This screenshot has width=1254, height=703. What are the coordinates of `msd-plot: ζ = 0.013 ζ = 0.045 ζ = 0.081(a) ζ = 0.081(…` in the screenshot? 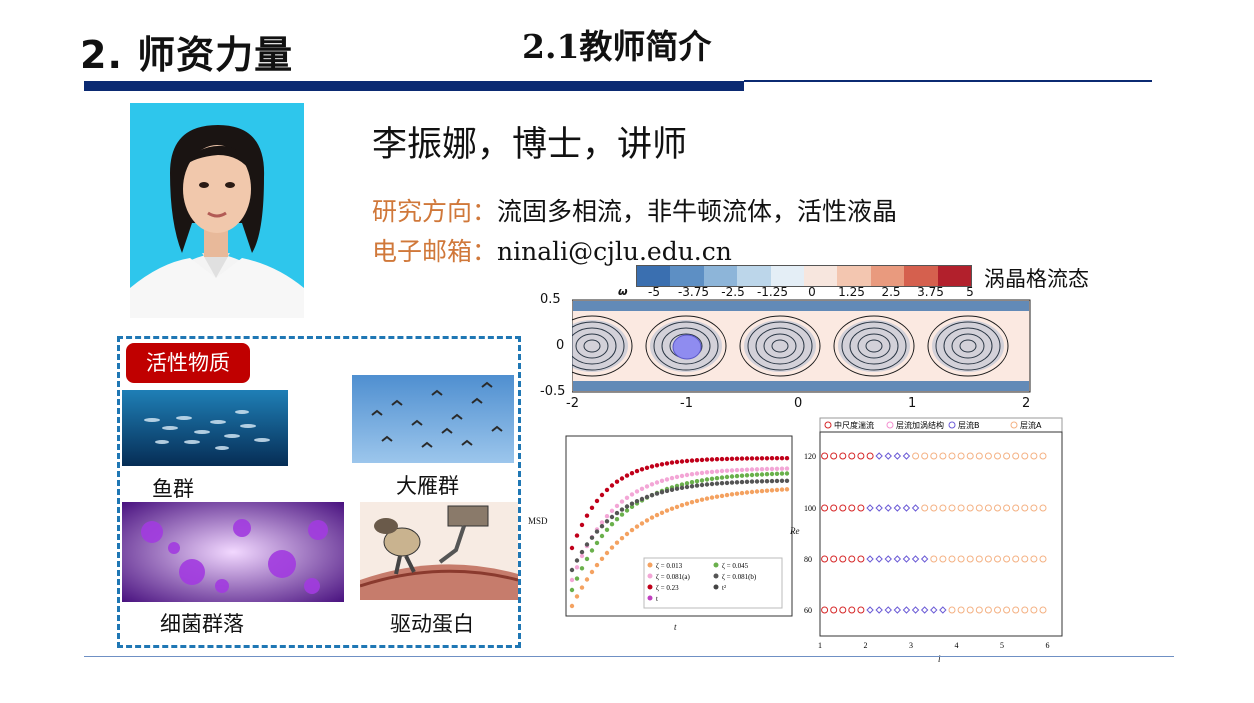 It's located at (664, 537).